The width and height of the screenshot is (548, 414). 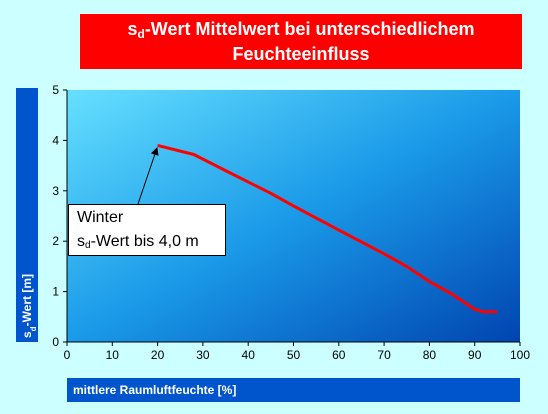 What do you see at coordinates (158, 355) in the screenshot?
I see `x-tick-label: 20` at bounding box center [158, 355].